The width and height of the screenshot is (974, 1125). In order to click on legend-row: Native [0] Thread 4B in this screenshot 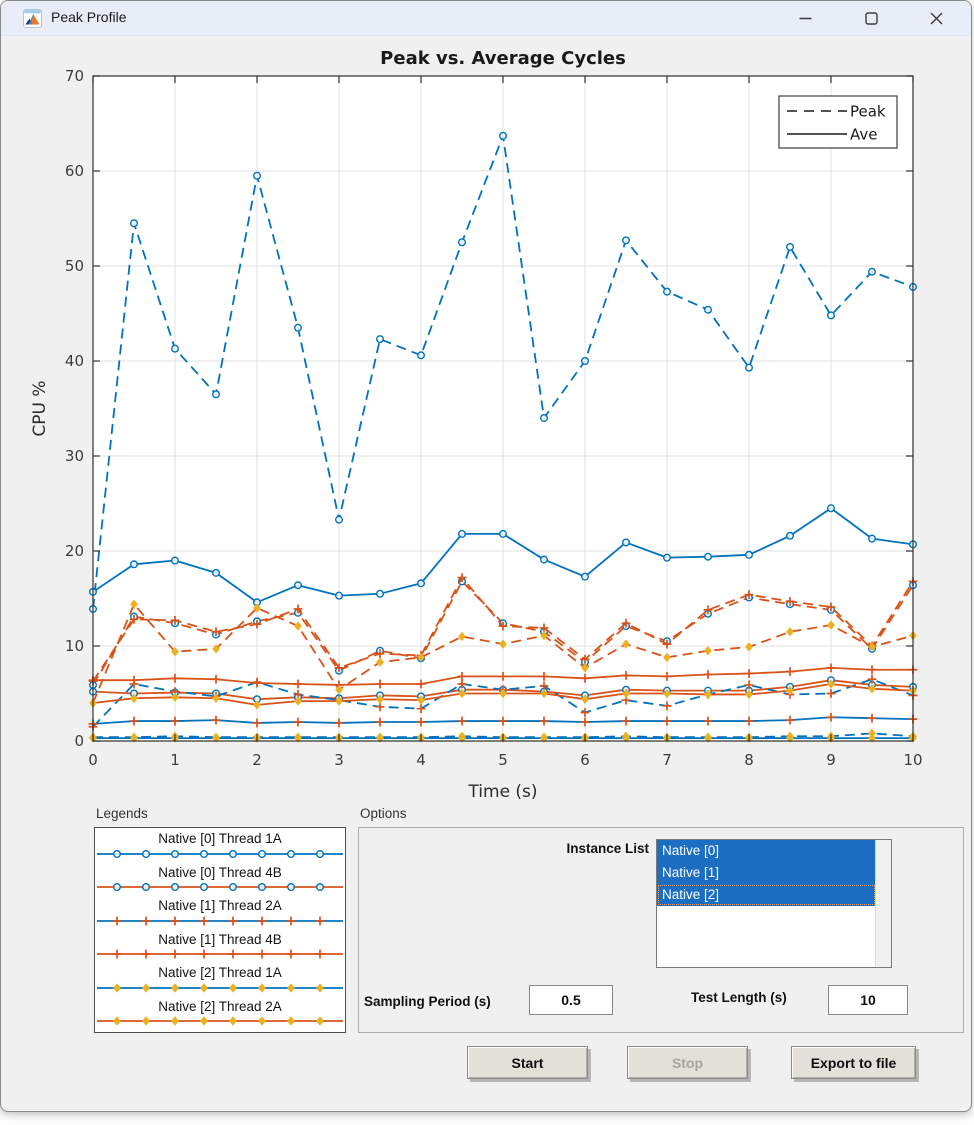, I will do `click(220, 879)`.